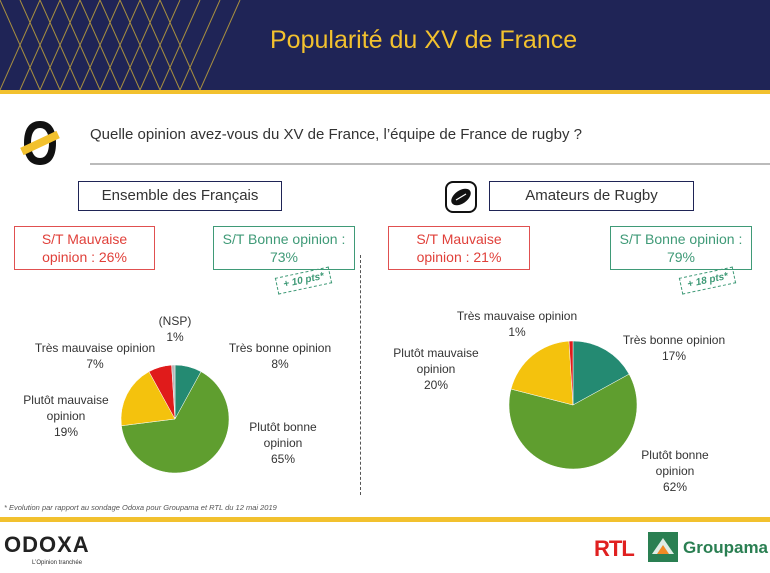  I want to click on label-tres-mauvaise-right-name: Très mauvaise opinion, so click(517, 316).